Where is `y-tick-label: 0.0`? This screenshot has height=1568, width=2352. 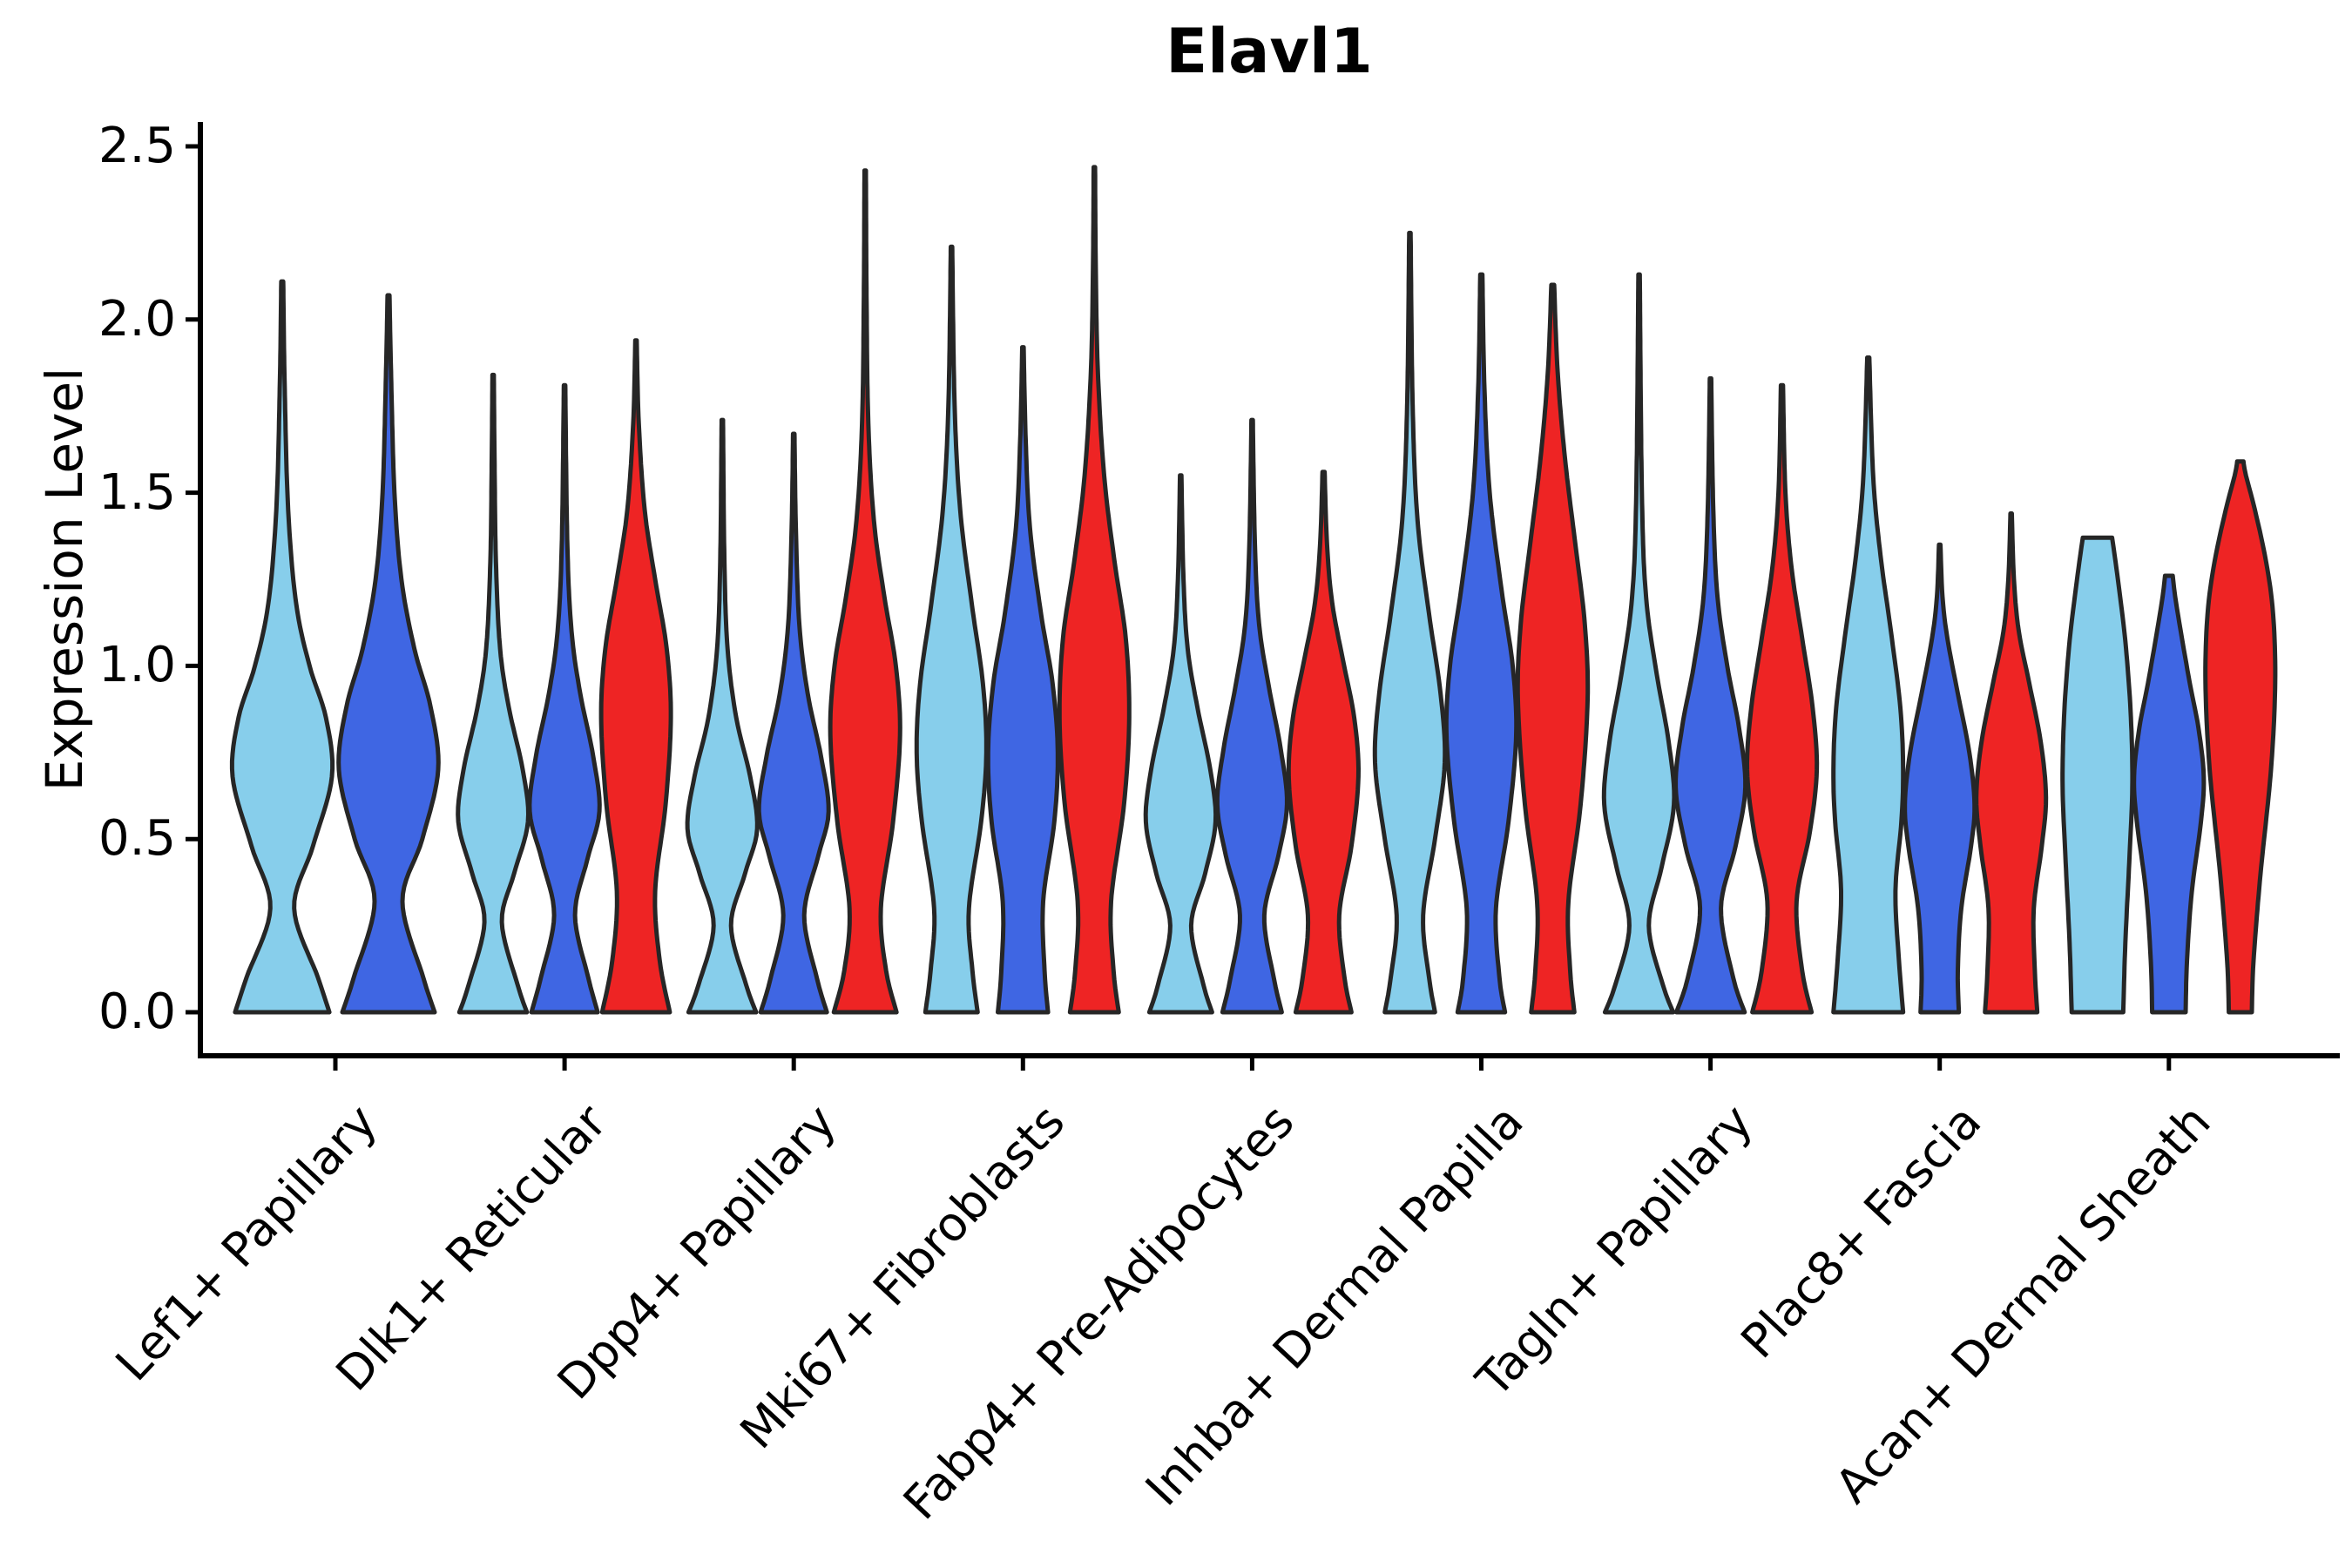 y-tick-label: 0.0 is located at coordinates (137, 1012).